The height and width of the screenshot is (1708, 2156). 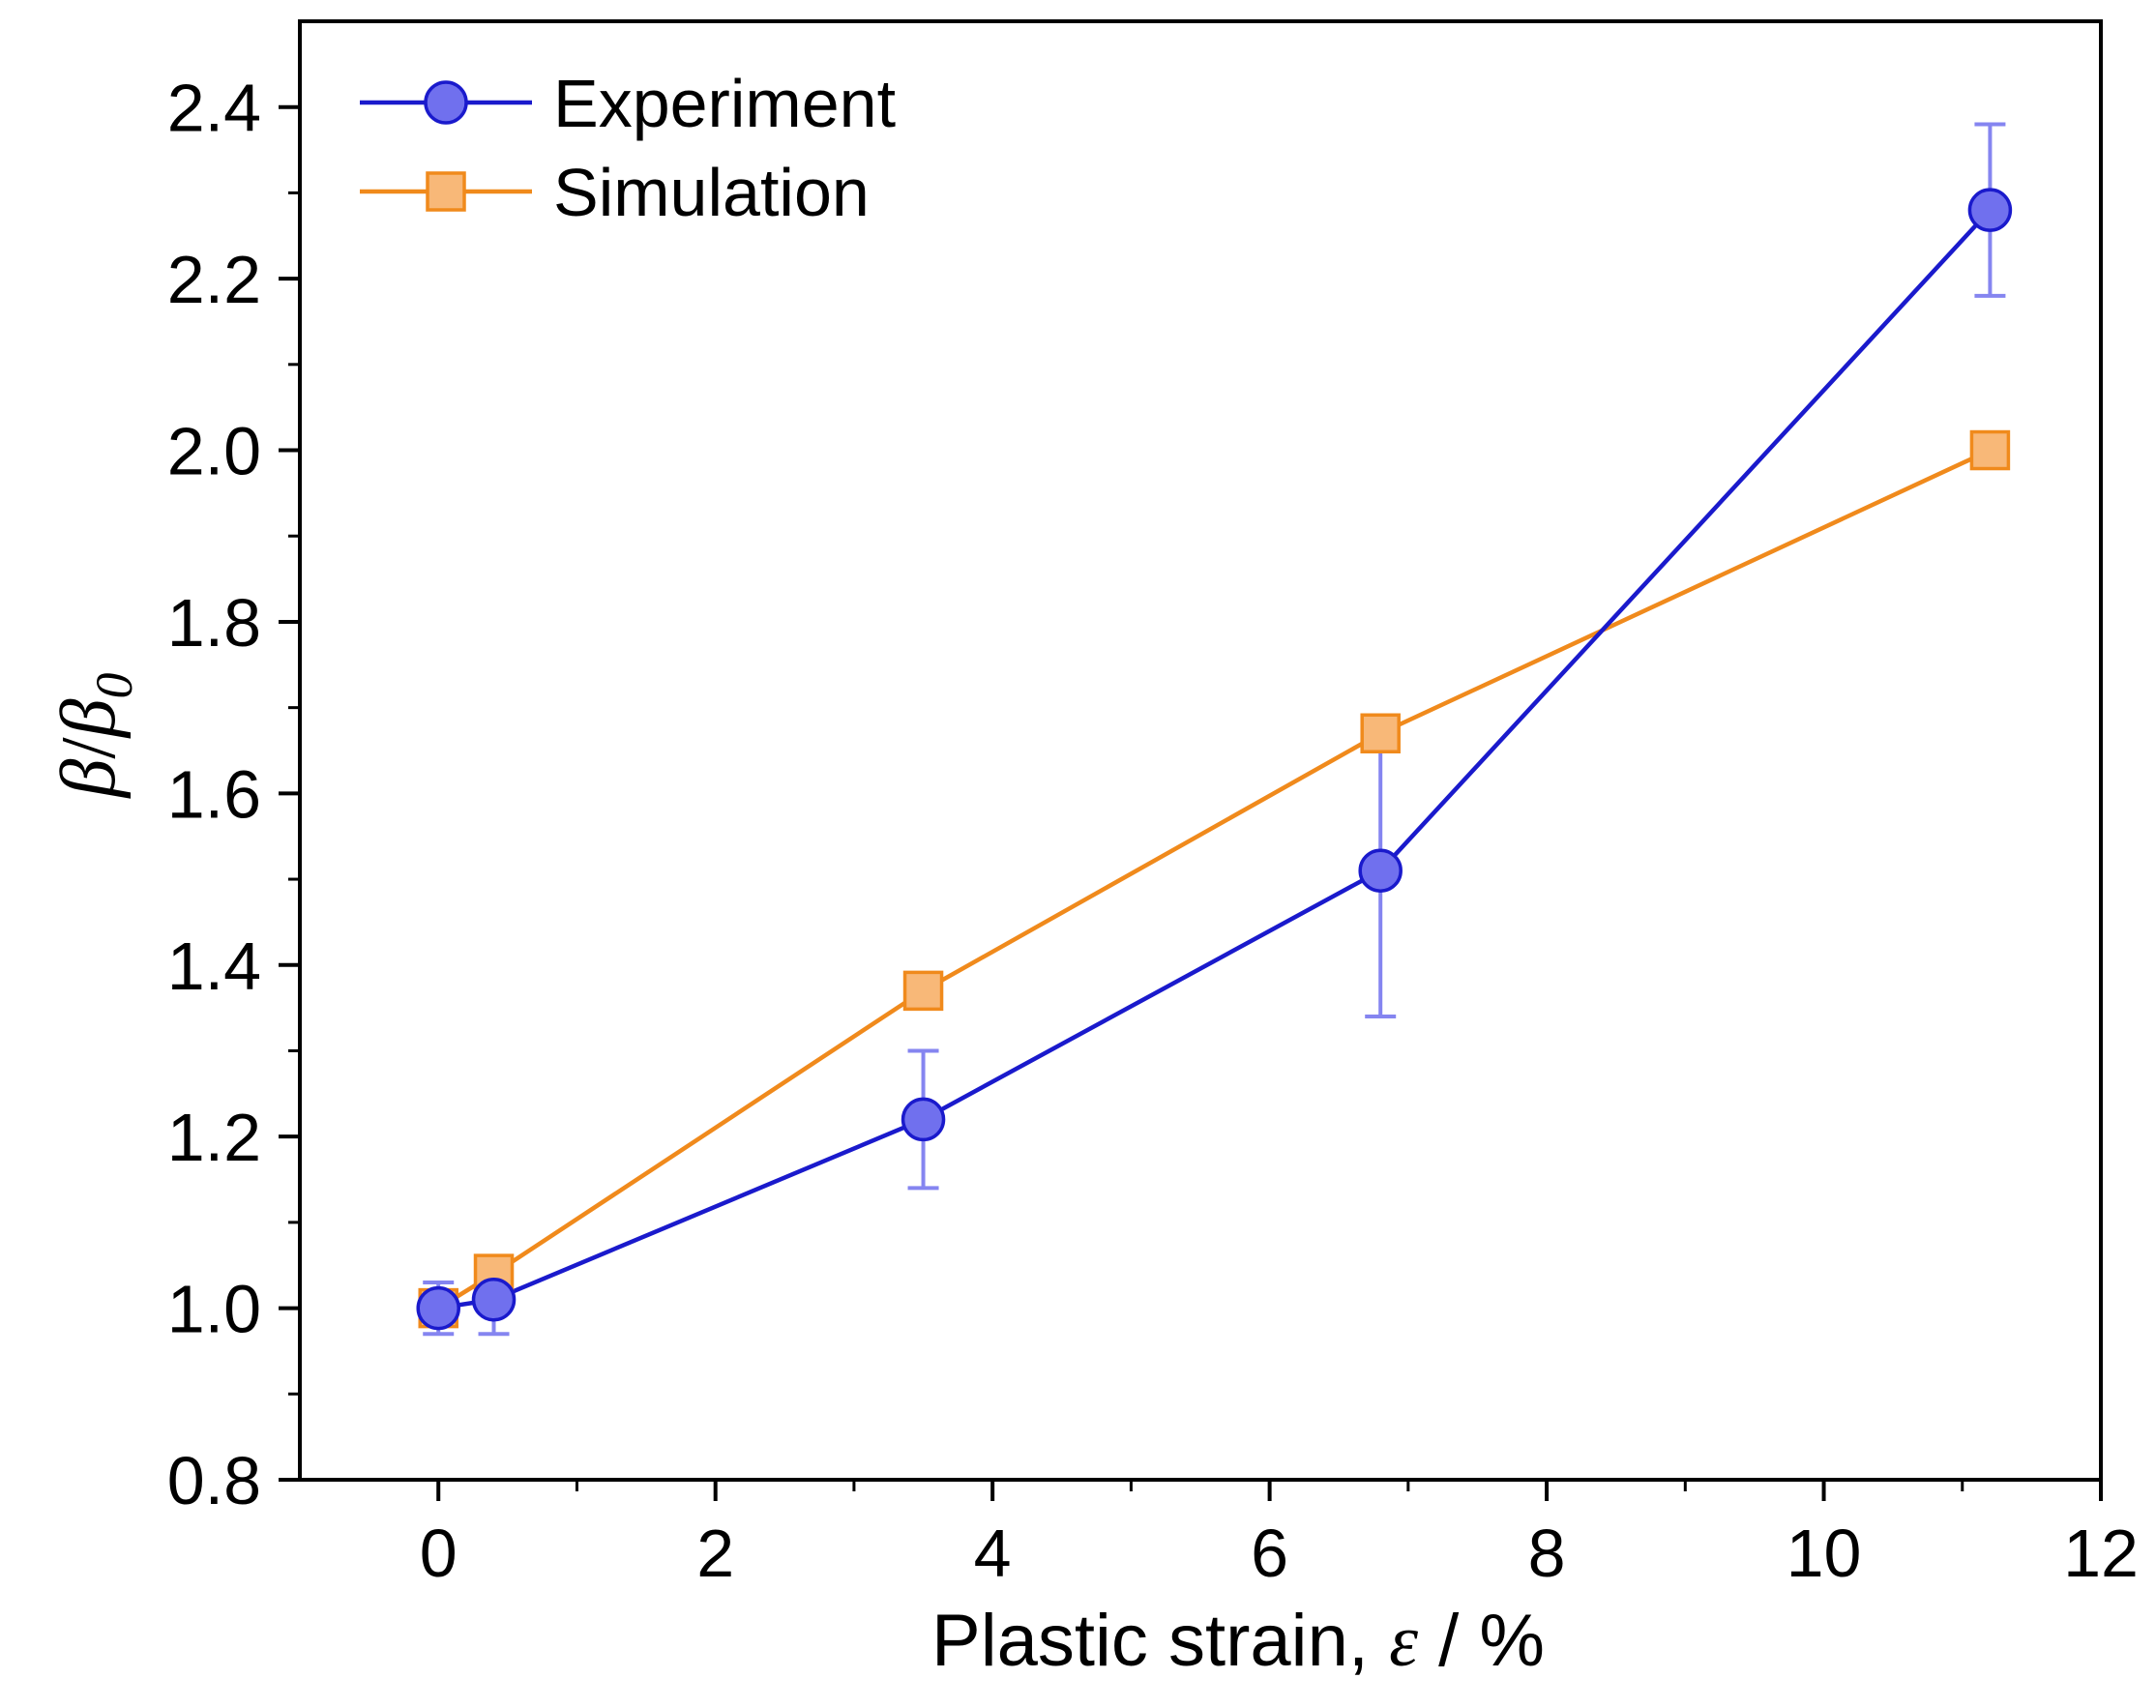 I want to click on y-tick-labels: 0.8 1.0 1.2 1.4 1.6 1.8 2.0 2.2 2.4, so click(x=214, y=794).